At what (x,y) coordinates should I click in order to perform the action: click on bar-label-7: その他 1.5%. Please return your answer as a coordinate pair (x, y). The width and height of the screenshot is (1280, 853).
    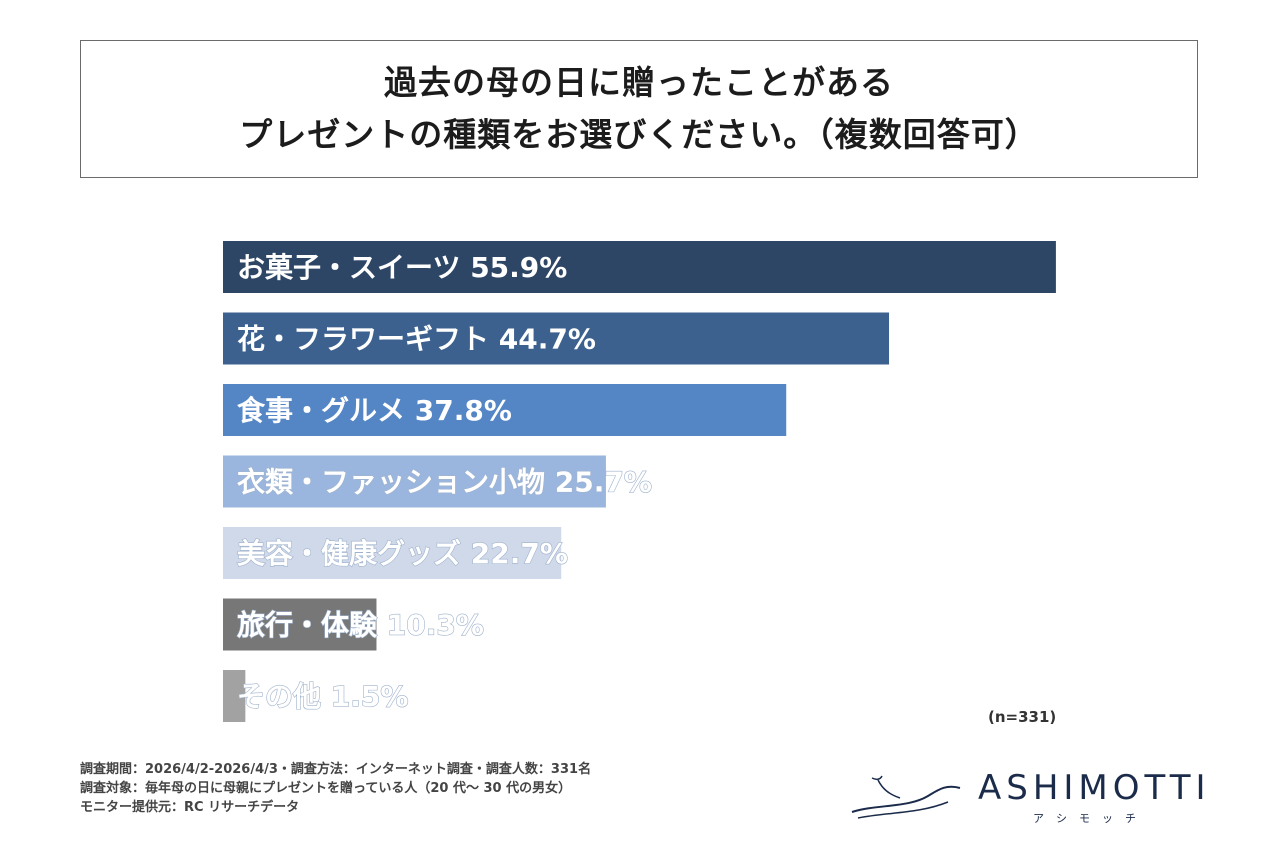
    Looking at the image, I should click on (322, 696).